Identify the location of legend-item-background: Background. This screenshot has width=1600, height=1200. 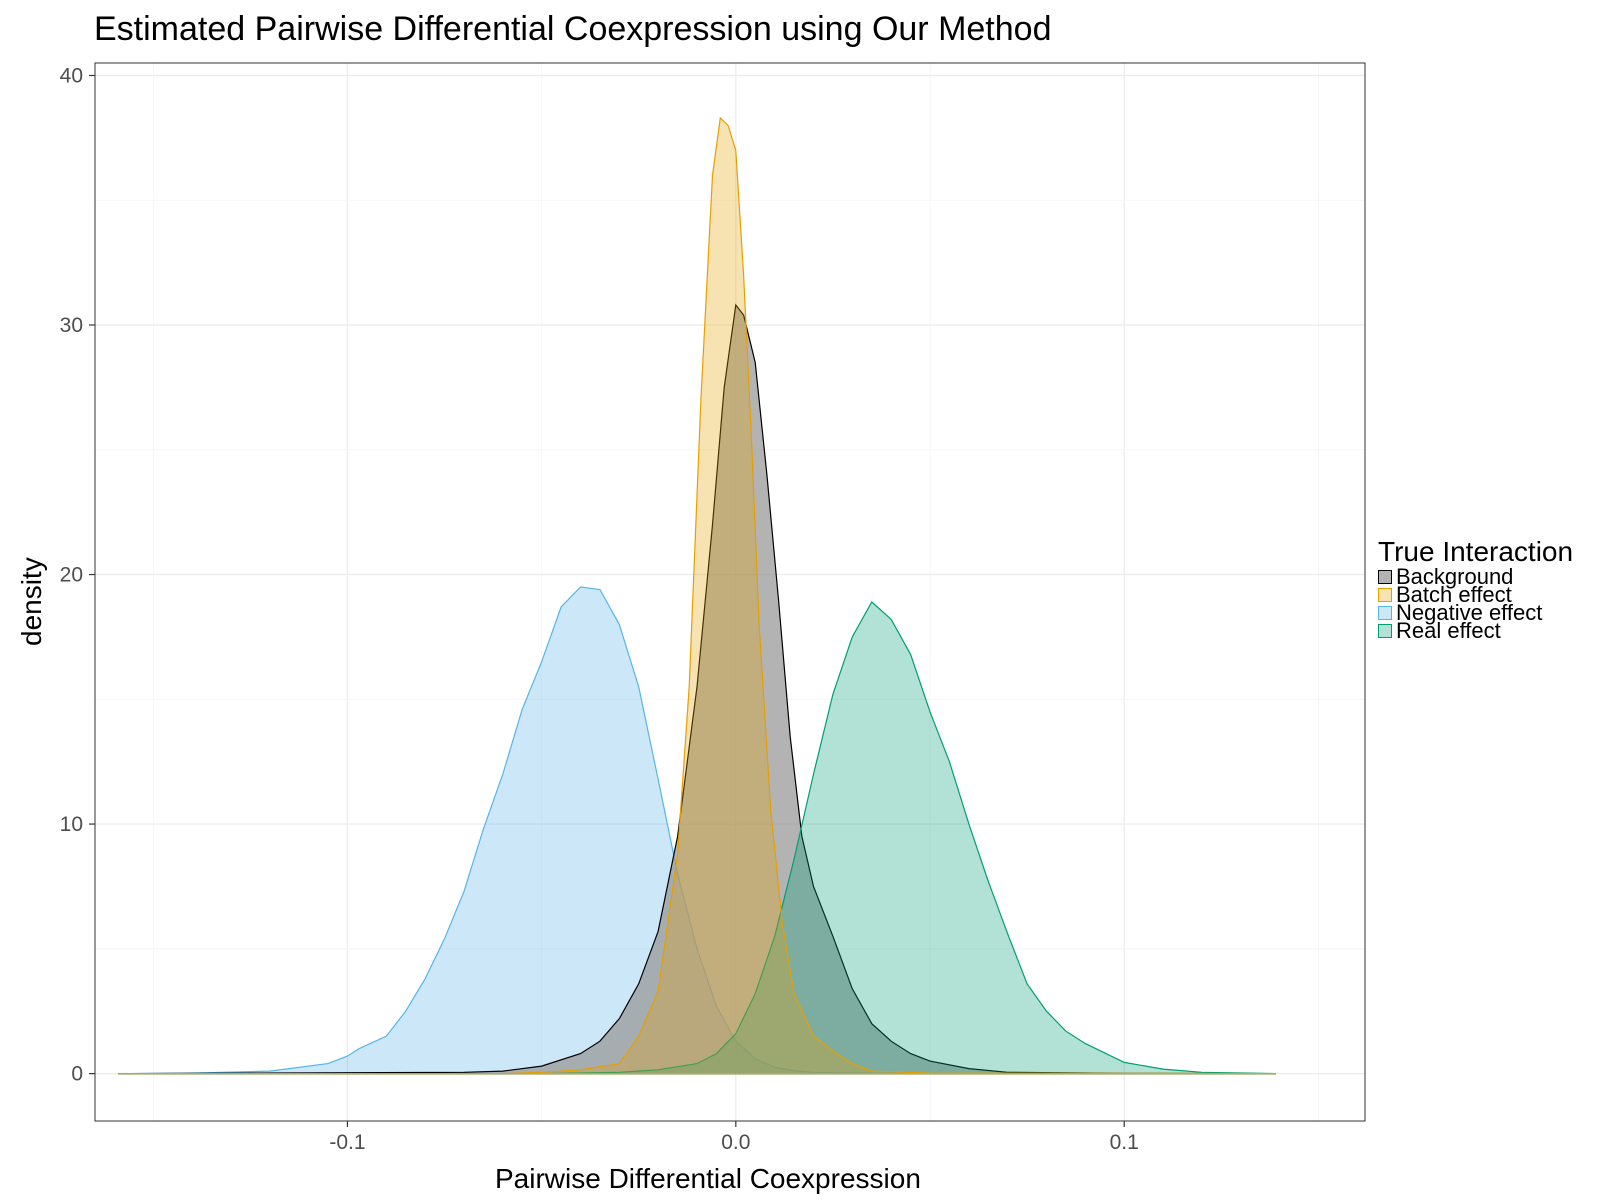
(1475, 576).